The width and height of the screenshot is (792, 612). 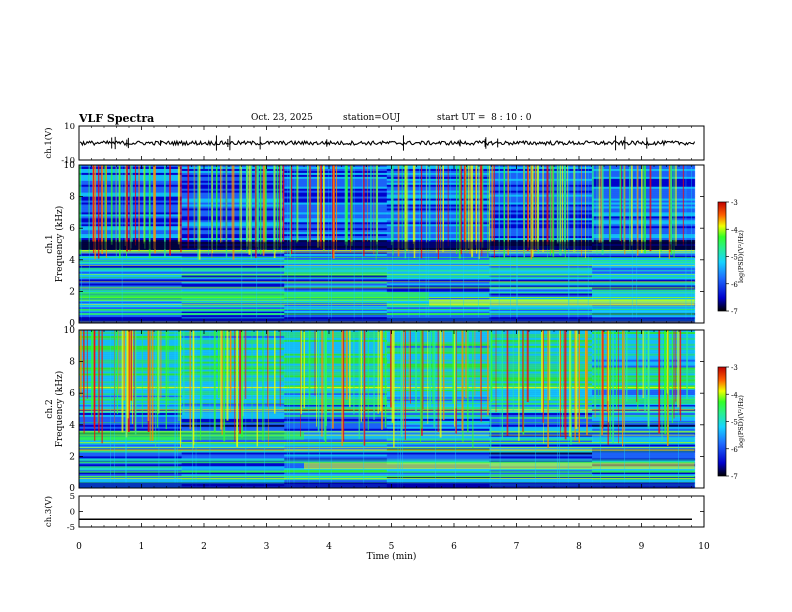 I want to click on y-tick-label: 2, so click(x=72, y=457).